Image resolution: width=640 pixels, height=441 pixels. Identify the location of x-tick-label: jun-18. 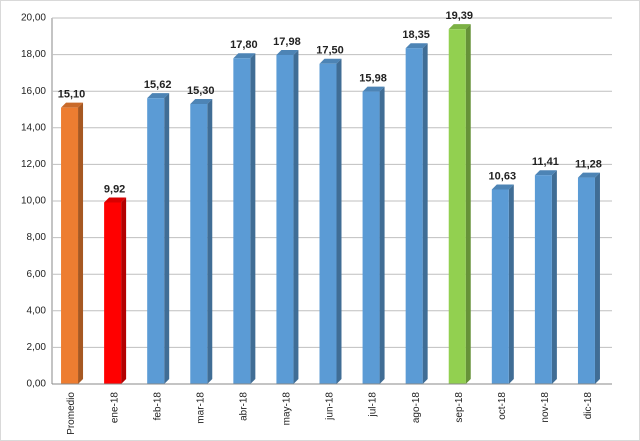
(330, 406).